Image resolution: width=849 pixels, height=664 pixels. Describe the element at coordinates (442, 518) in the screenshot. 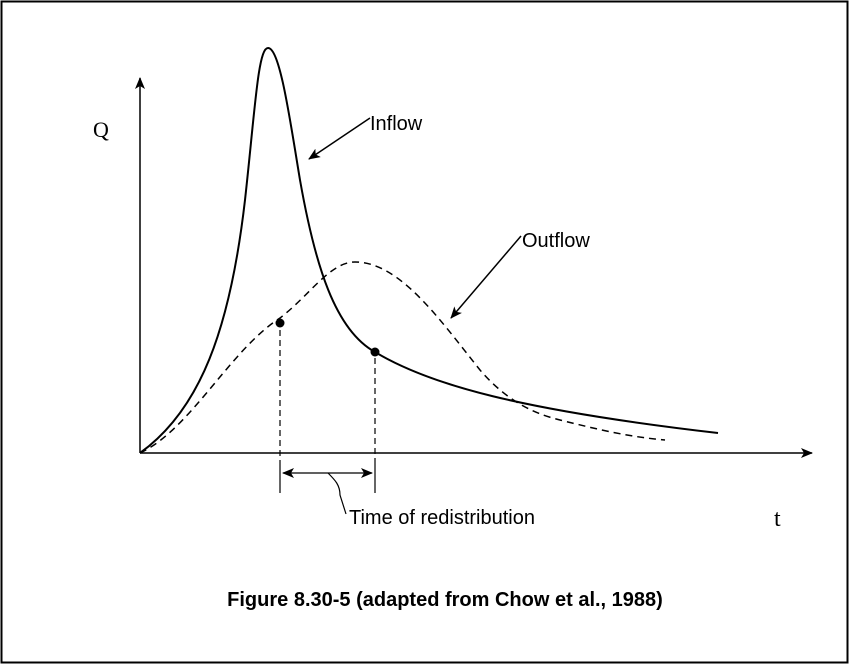

I see `interval-label: Time of redistribution` at that location.